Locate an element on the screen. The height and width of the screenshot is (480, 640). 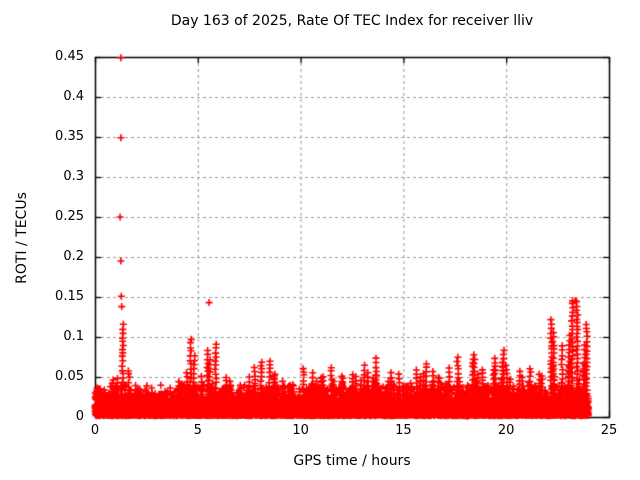
x-axis-label: GPS time / hours is located at coordinates (352, 461).